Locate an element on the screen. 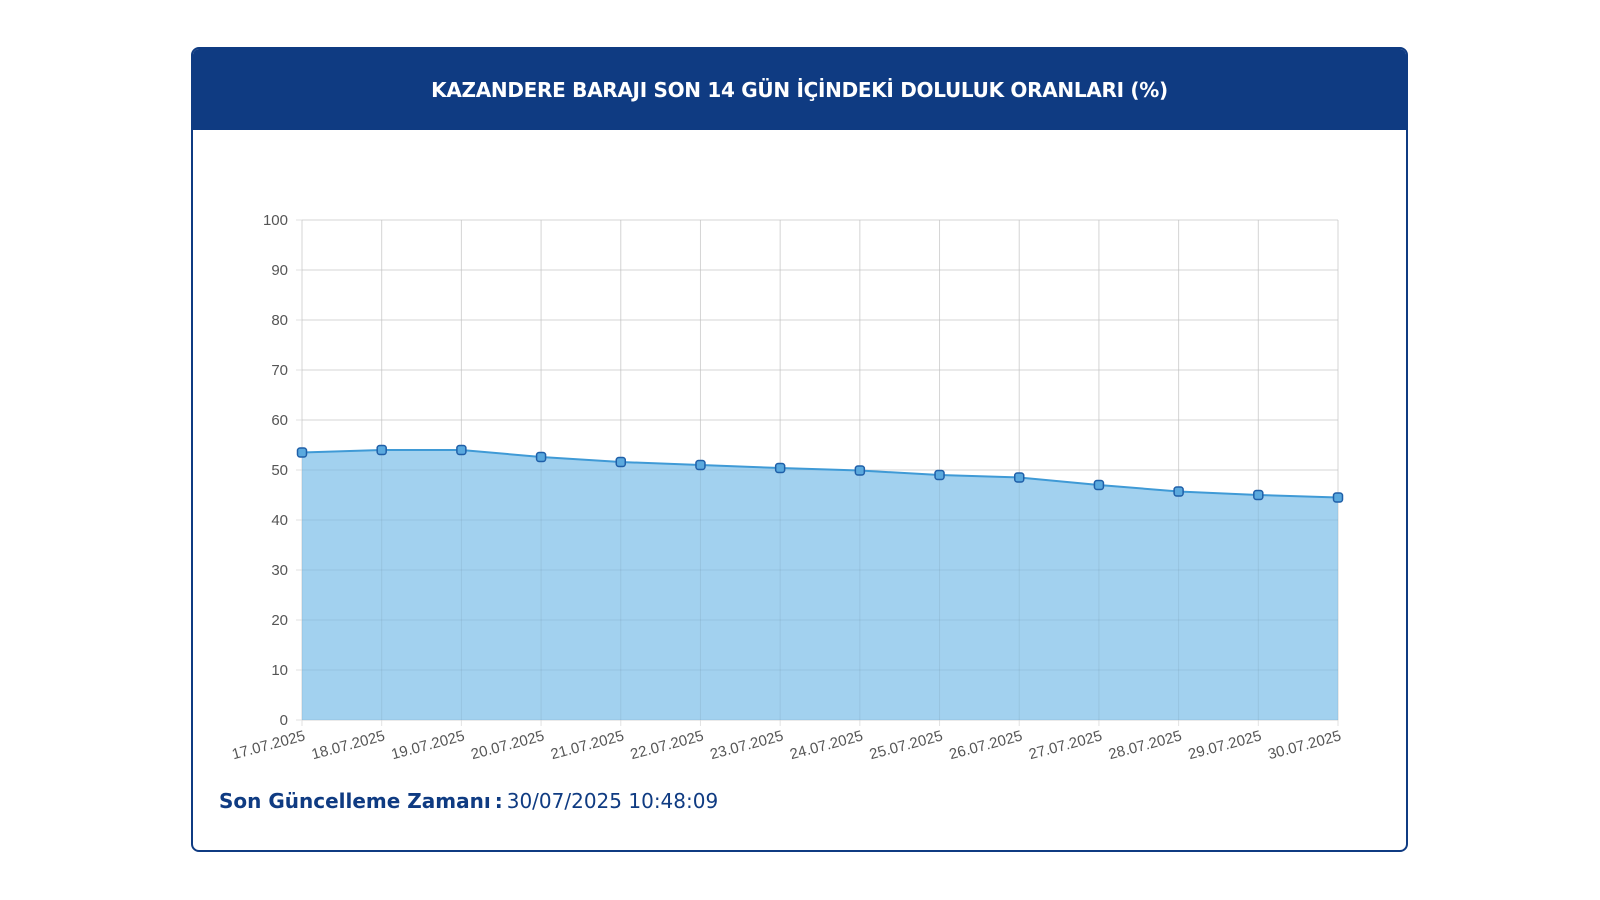  x-tick-label: 28.07.2025 is located at coordinates (1145, 745).